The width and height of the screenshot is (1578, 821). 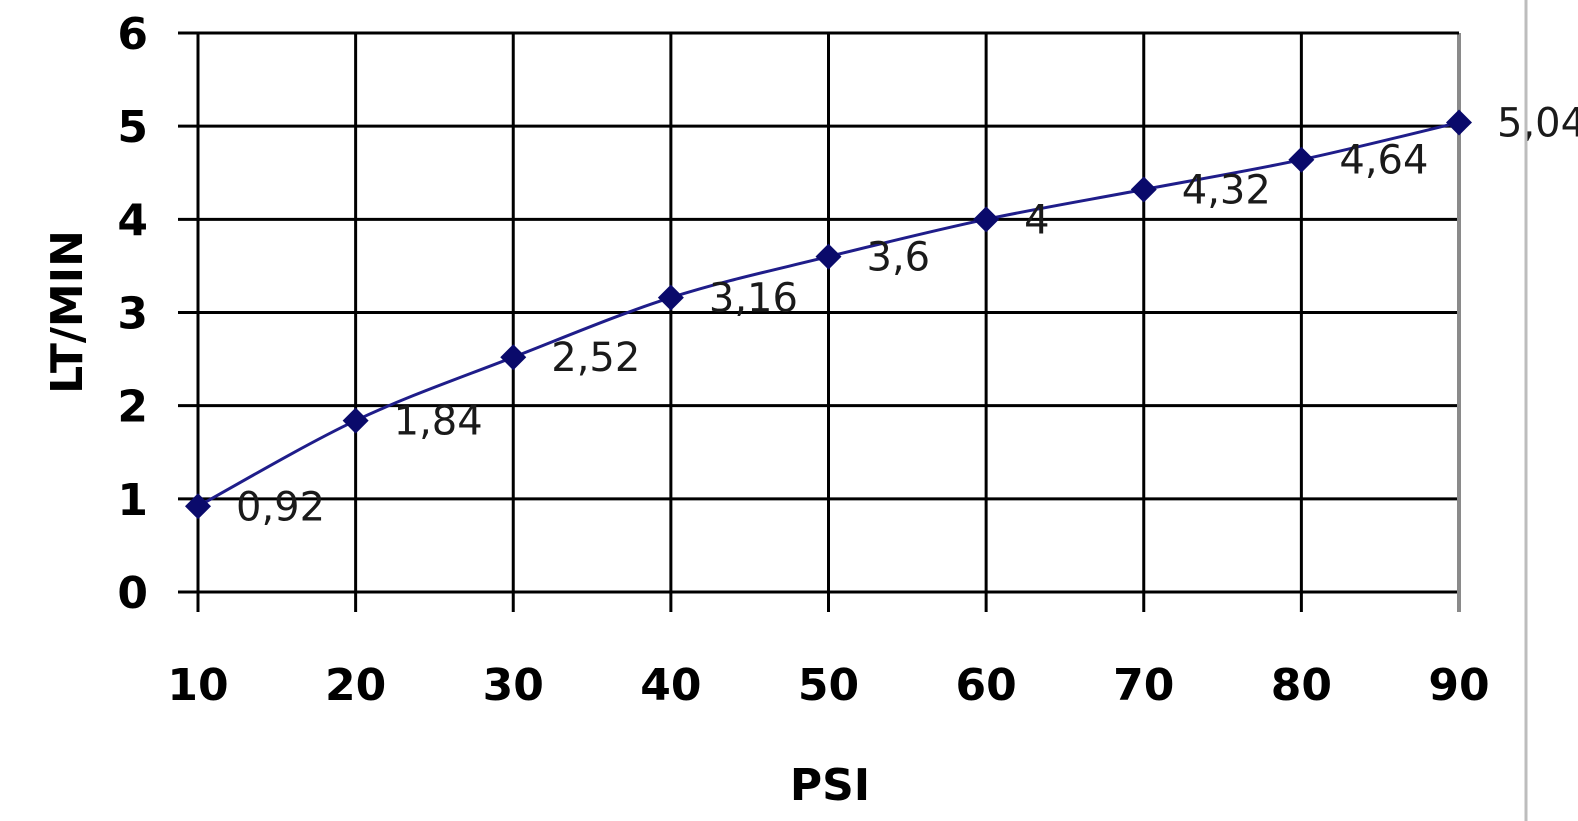 What do you see at coordinates (1226, 191) in the screenshot?
I see `data-label: 4,32` at bounding box center [1226, 191].